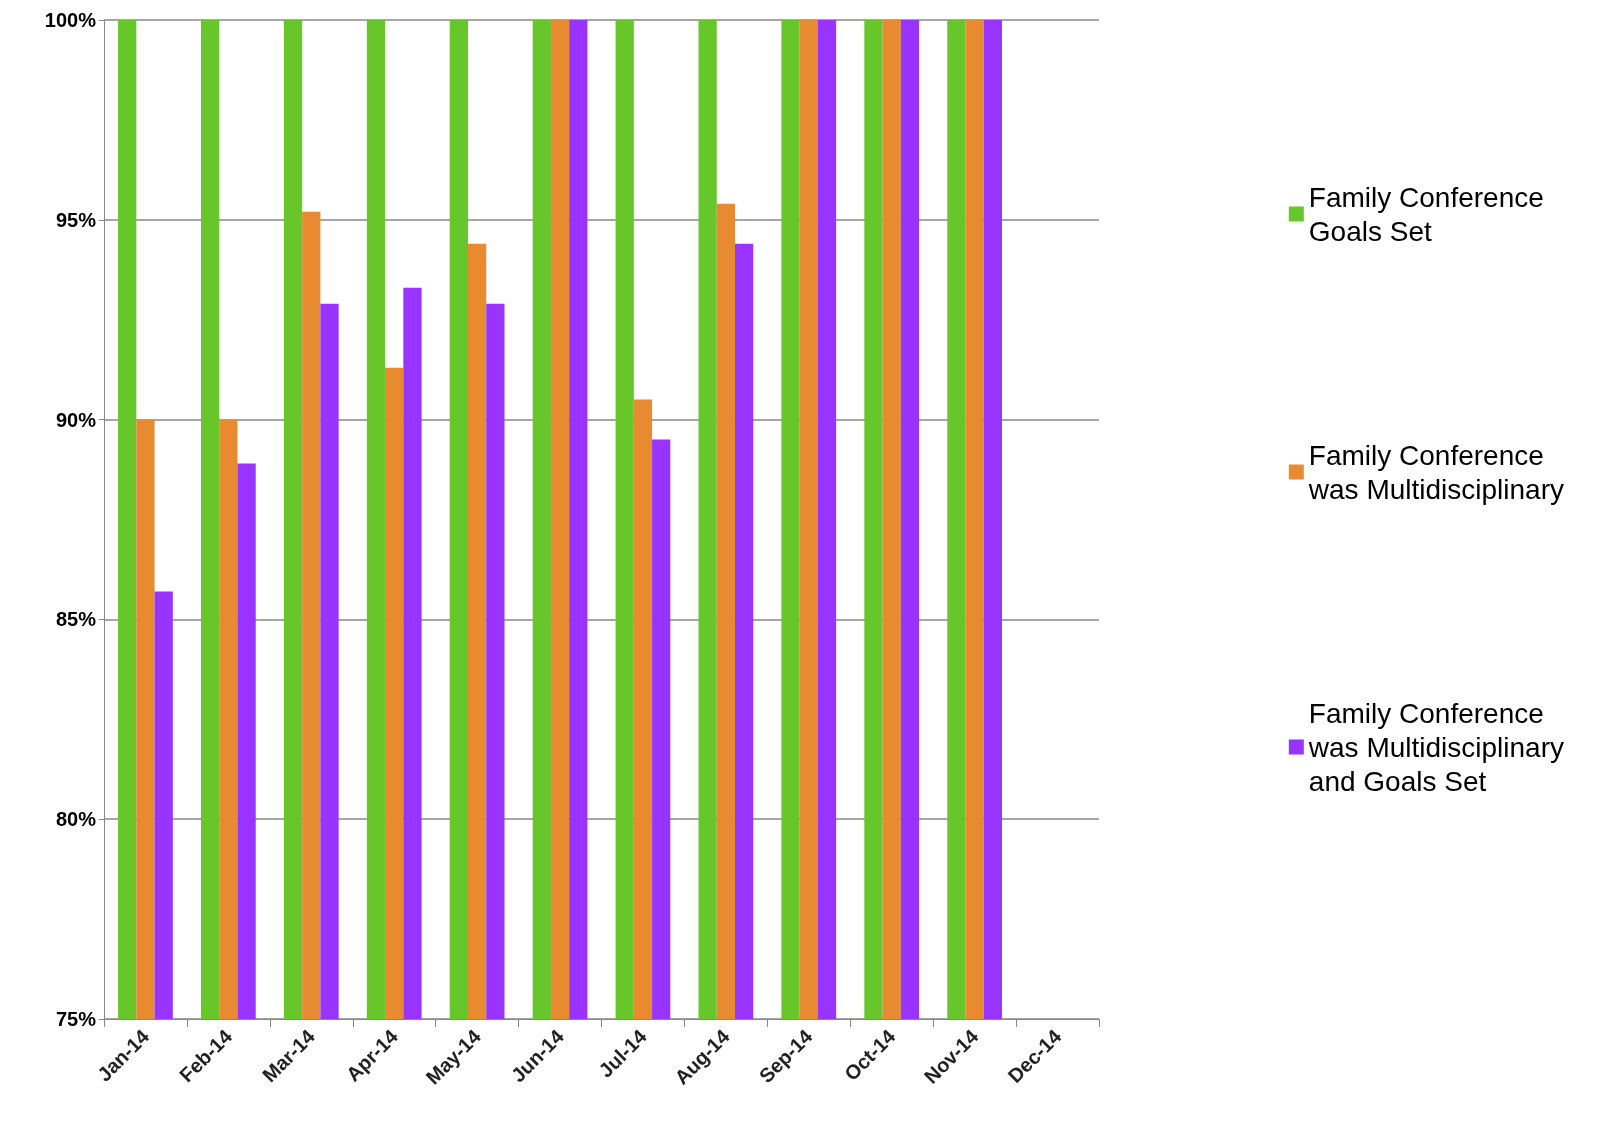 The image size is (1609, 1121). Describe the element at coordinates (1435, 472) in the screenshot. I see `legend-label: Family Conference was Multidisciplinary` at that location.